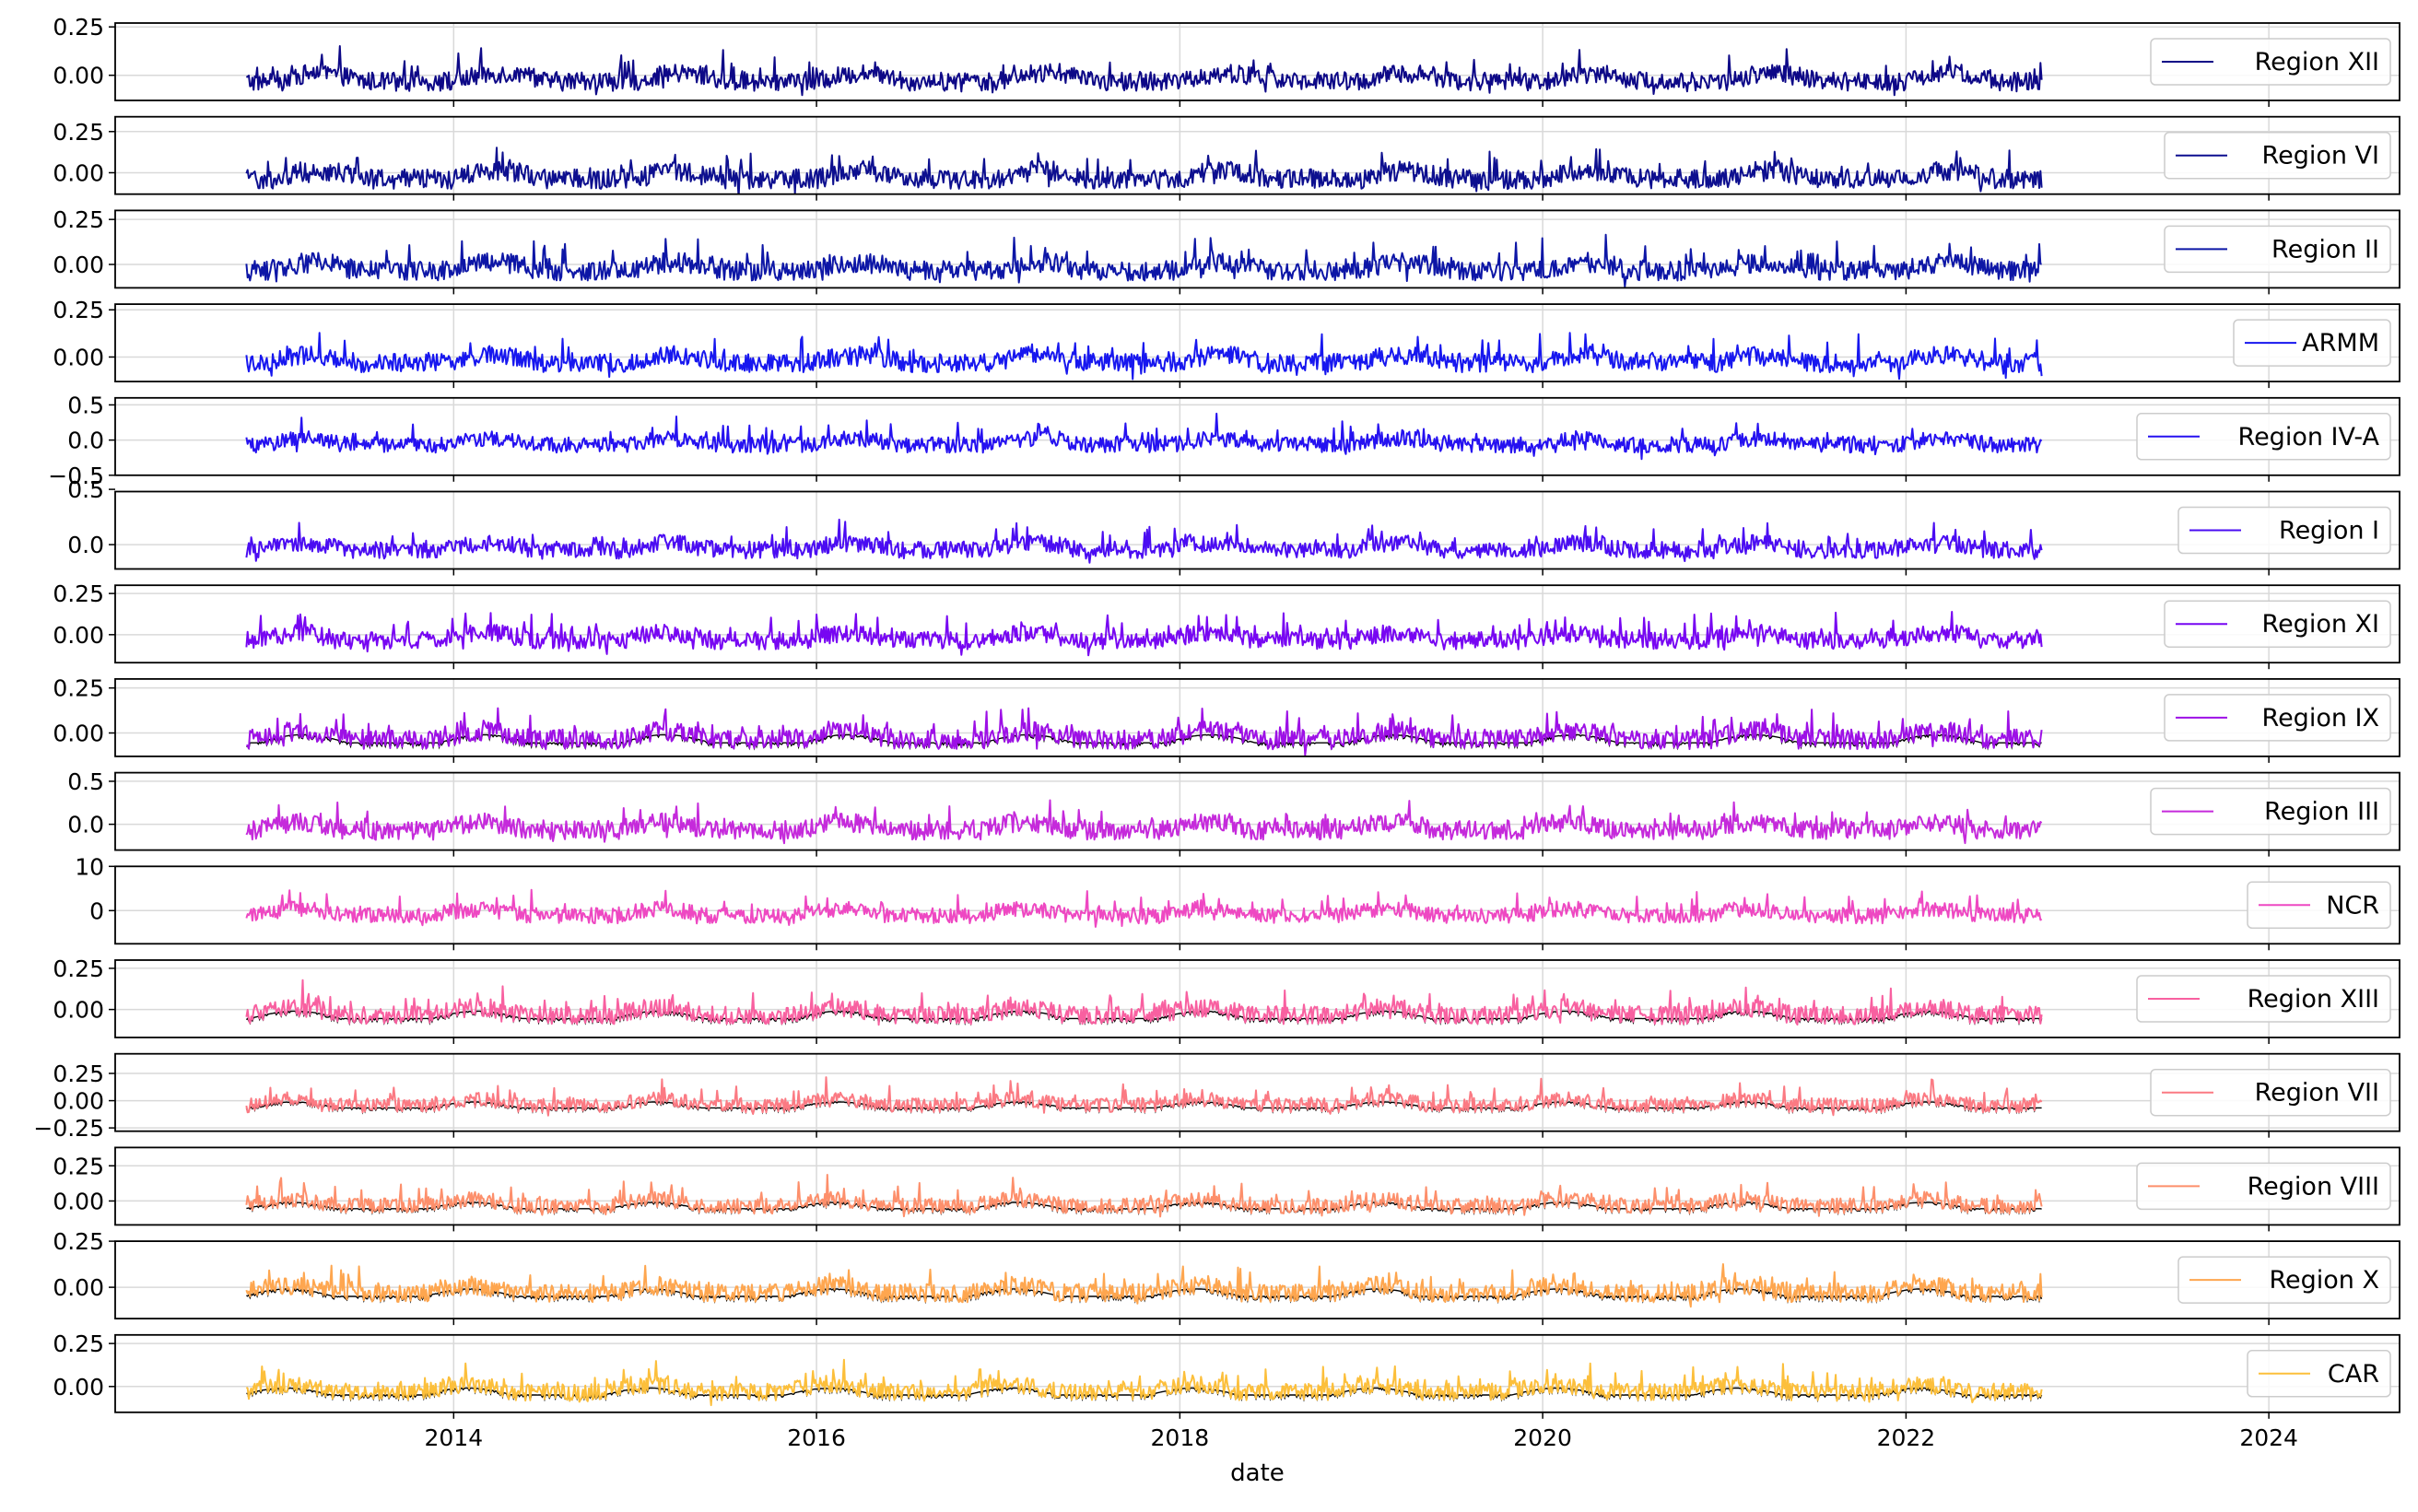  I want to click on subplot-region-iii: 0.0 0.5 Region III, so click(1233, 812).